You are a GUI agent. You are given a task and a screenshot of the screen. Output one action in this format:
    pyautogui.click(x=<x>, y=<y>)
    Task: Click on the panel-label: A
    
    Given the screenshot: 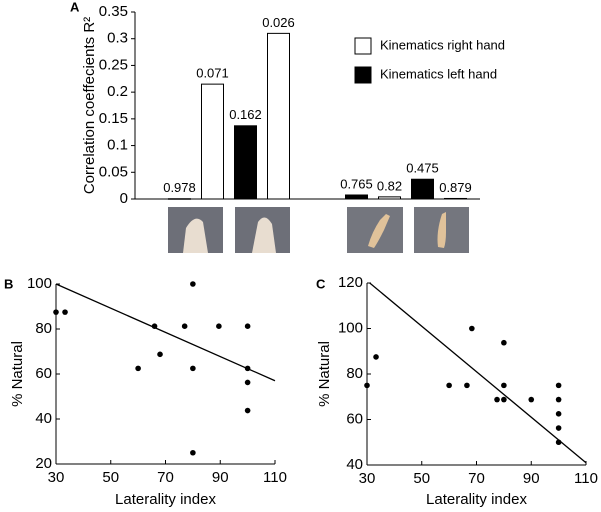 What is the action you would take?
    pyautogui.click(x=75, y=7)
    